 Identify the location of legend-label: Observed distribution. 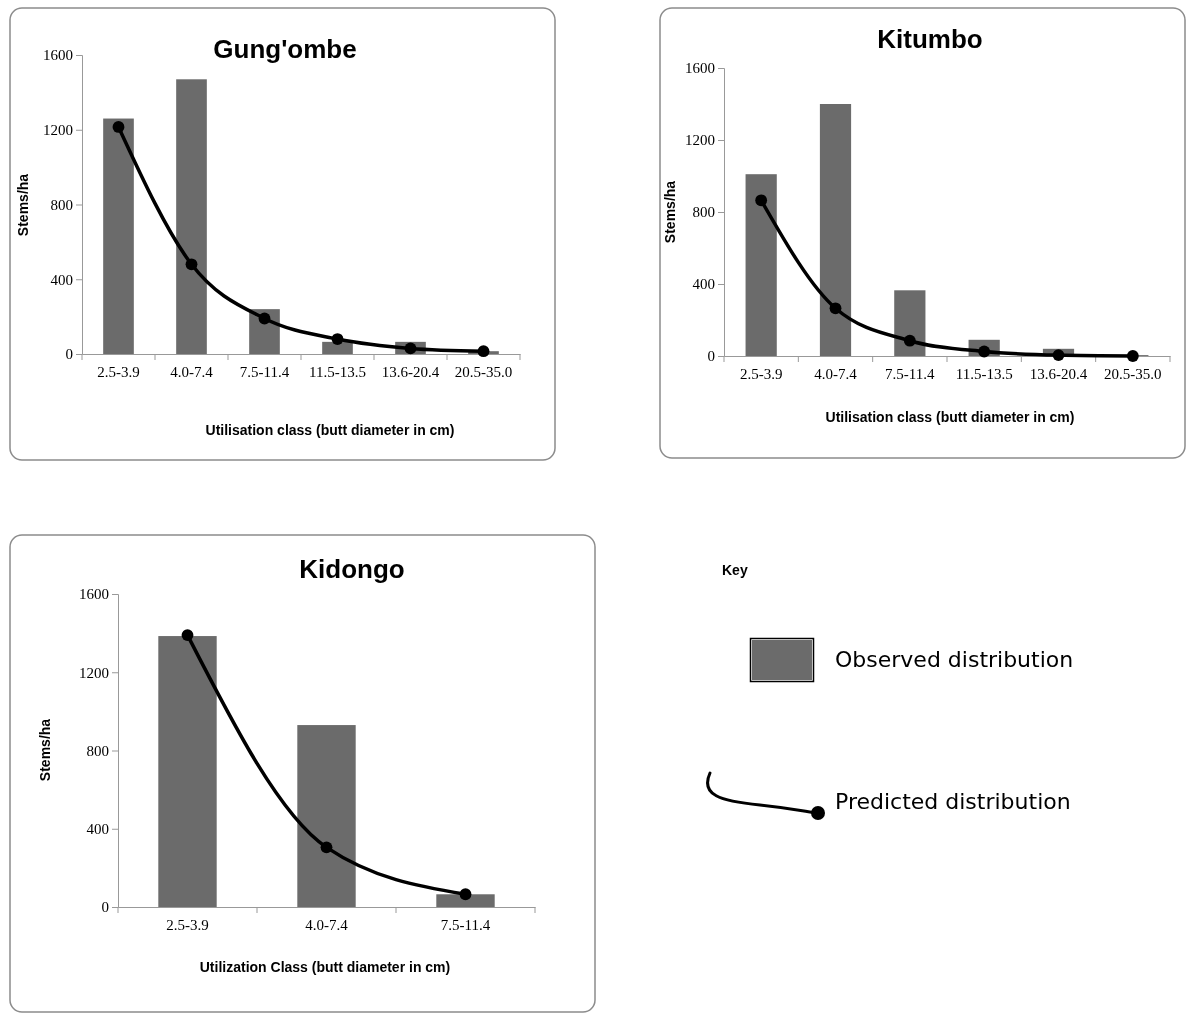
(954, 659).